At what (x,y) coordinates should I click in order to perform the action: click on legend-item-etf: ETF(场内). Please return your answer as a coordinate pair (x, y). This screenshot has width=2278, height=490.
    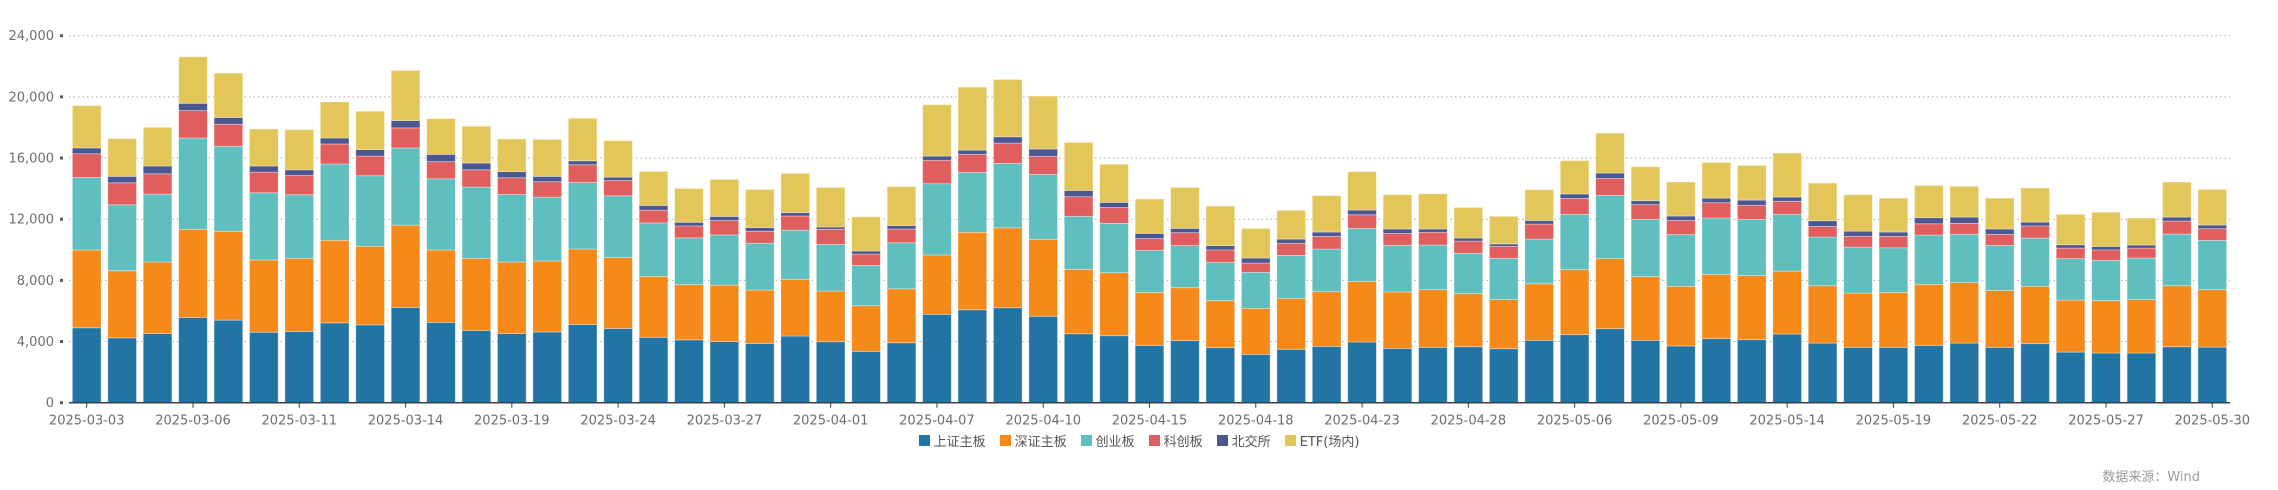
    Looking at the image, I should click on (1321, 440).